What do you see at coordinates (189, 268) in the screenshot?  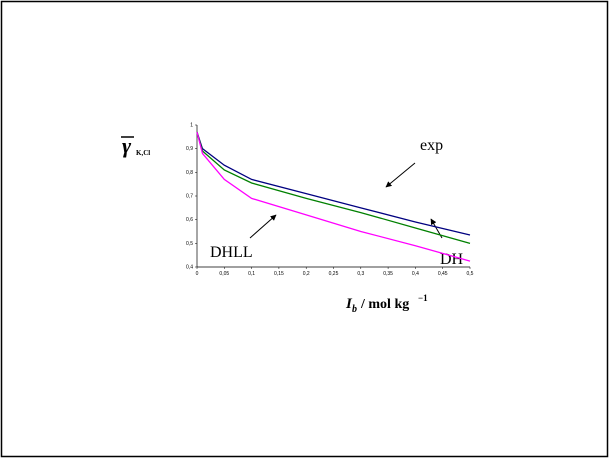 I see `y-tick-label: 0,4` at bounding box center [189, 268].